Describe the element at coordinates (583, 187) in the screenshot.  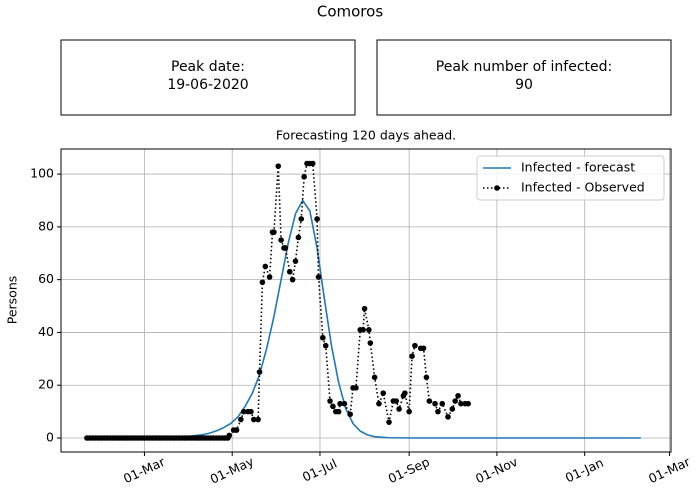
I see `legend-label: Infected - Observed` at that location.